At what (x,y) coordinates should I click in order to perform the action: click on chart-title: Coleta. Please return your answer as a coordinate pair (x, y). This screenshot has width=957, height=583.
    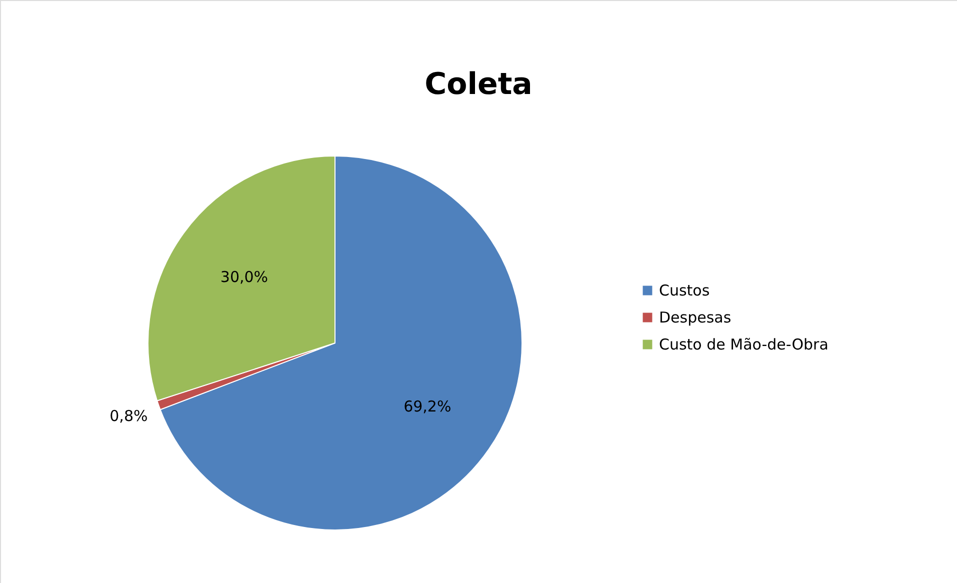
    Looking at the image, I should click on (478, 84).